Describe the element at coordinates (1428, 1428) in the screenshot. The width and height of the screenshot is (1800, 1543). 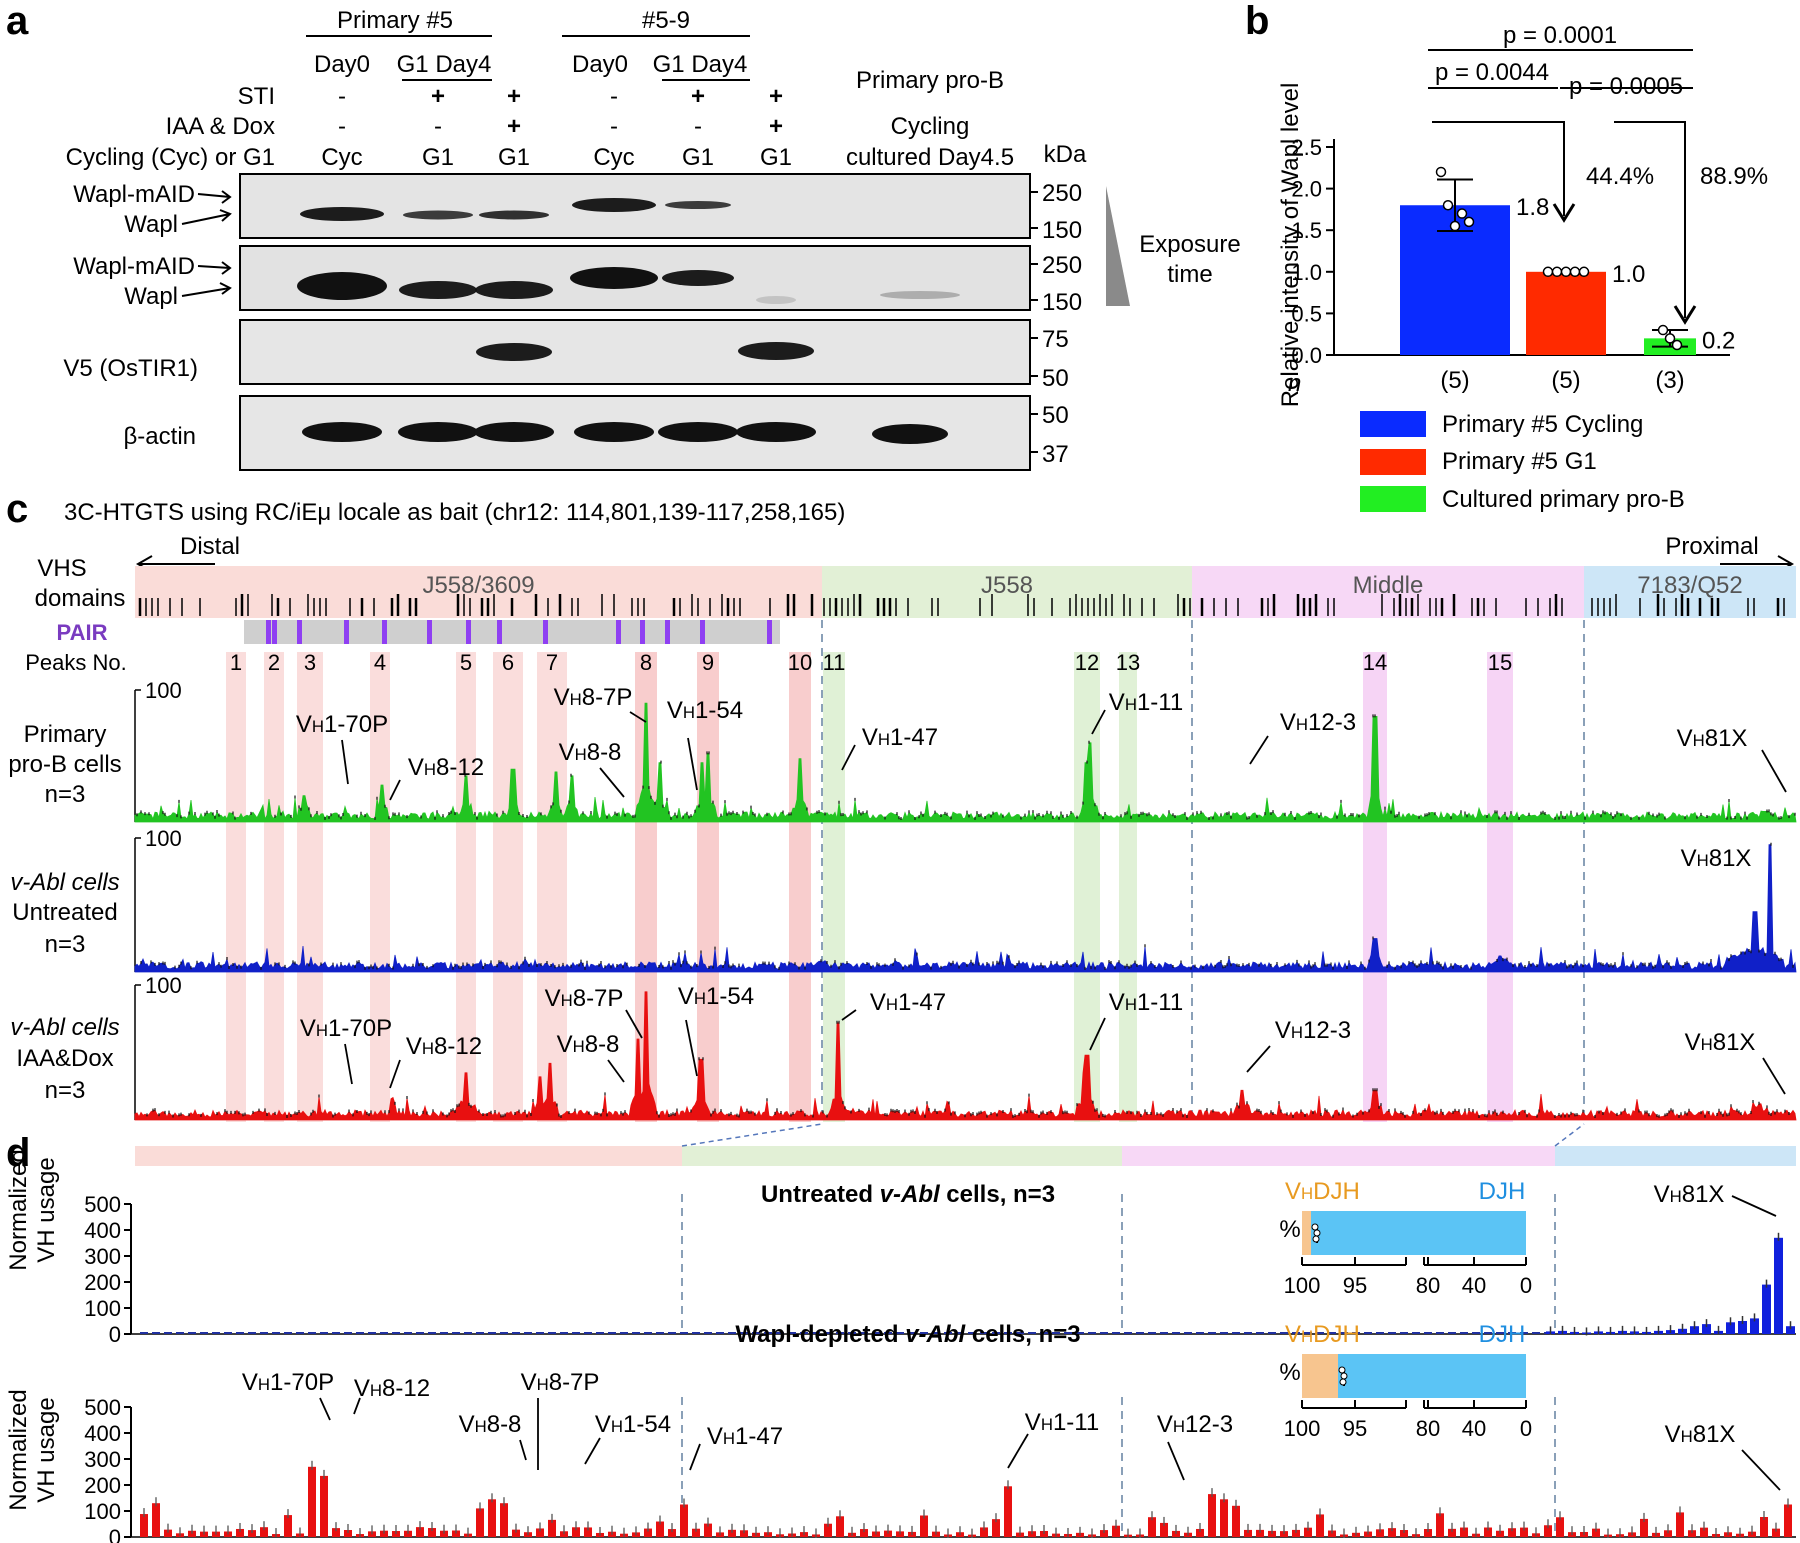
I see `d2-inset-tick-label-4: 80` at that location.